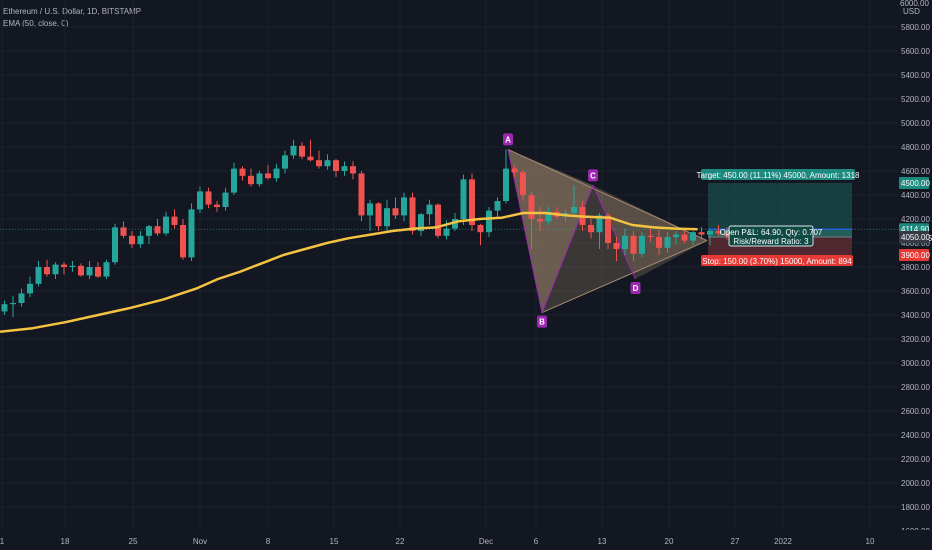  Describe the element at coordinates (915, 507) in the screenshot. I see `price-tick-label: 1800.00` at that location.